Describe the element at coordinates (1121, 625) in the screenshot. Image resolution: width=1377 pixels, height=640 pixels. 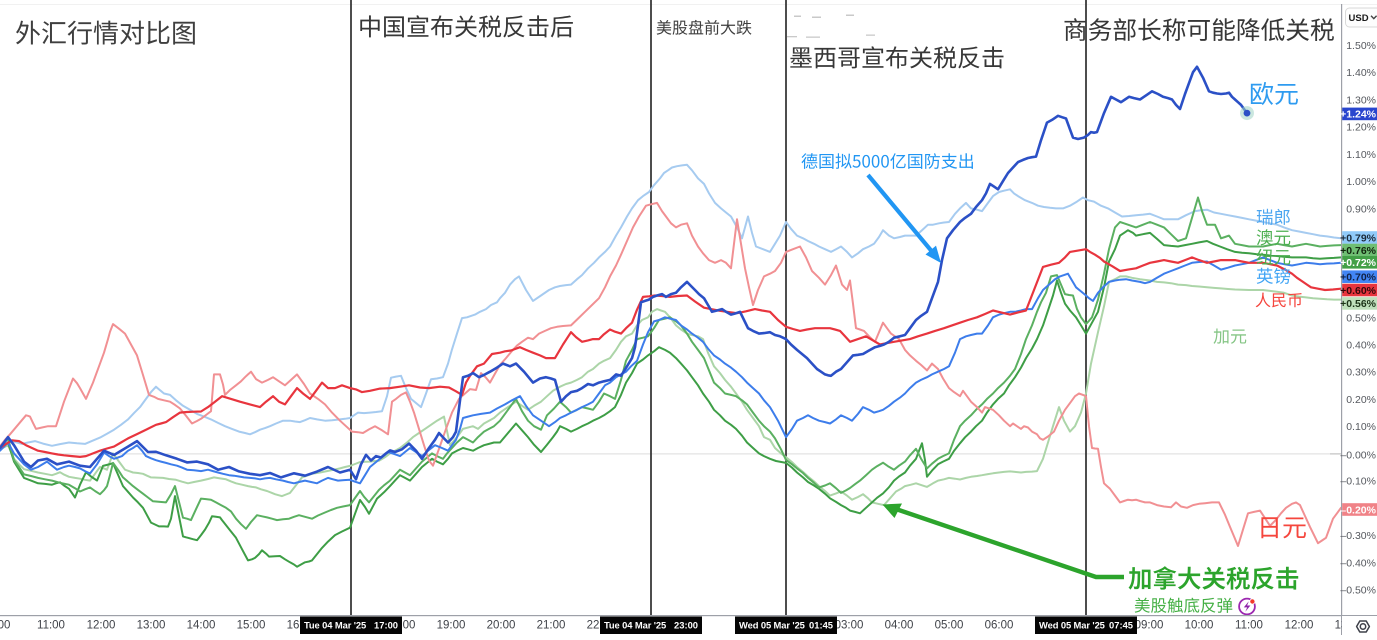
I see `svg-text: 07:45` at that location.